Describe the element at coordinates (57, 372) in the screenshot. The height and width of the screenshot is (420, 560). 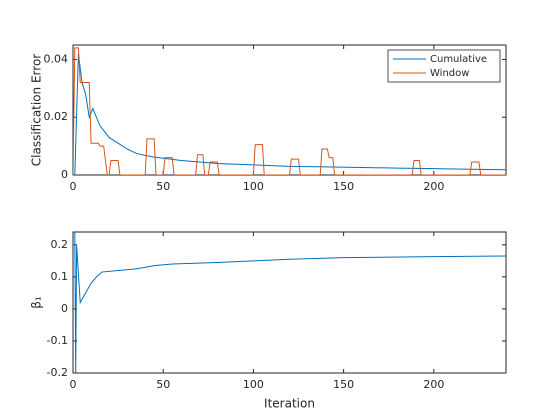
I see `y-tick-label: -0.2` at that location.